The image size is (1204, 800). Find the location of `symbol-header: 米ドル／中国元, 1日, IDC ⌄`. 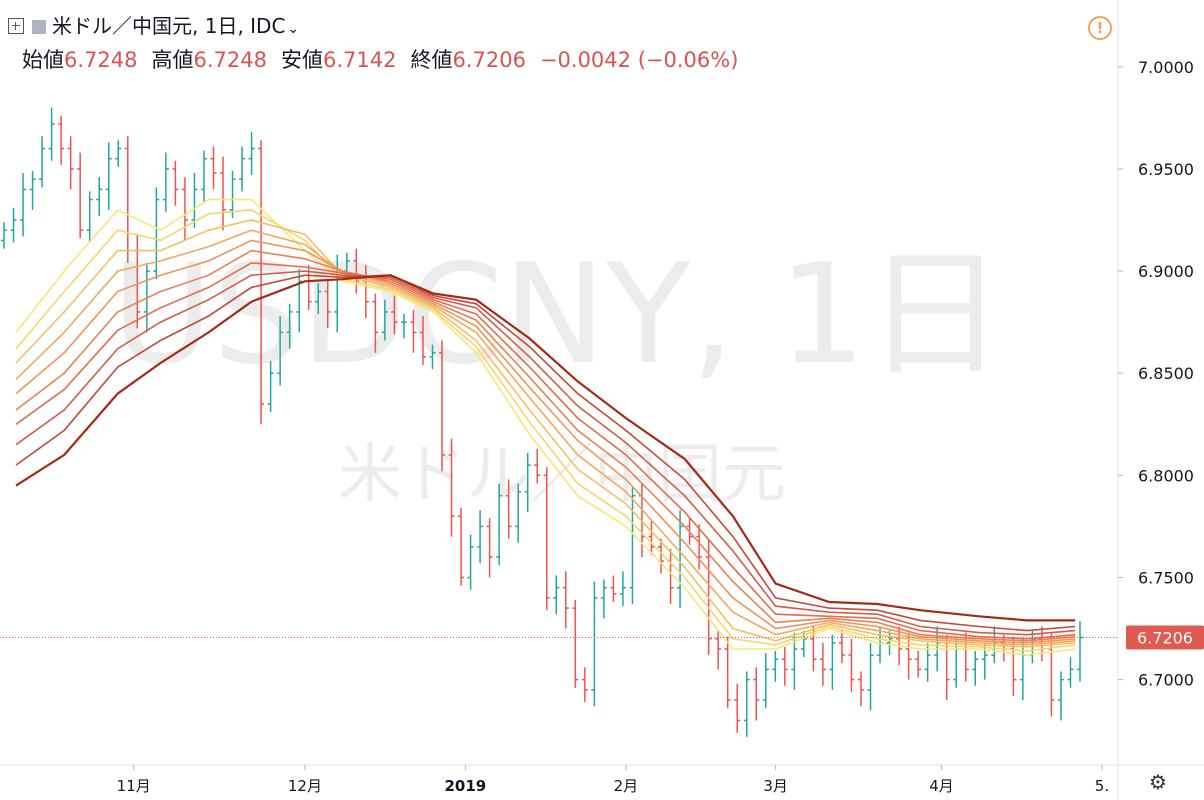

symbol-header: 米ドル／中国元, 1日, IDC ⌄ is located at coordinates (153, 24).